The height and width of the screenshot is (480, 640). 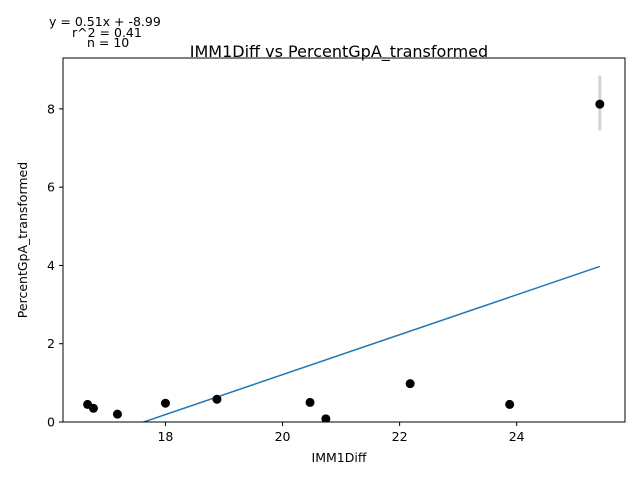 What do you see at coordinates (51, 343) in the screenshot?
I see `y-tick-label-1: 2` at bounding box center [51, 343].